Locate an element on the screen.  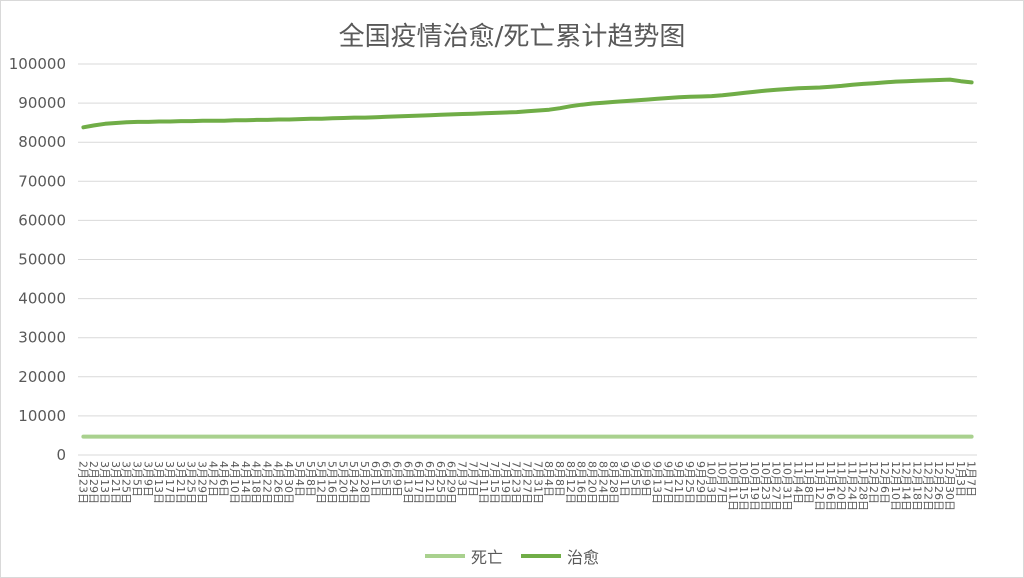
x-tick-label: 5月20日 is located at coordinates (342, 482).